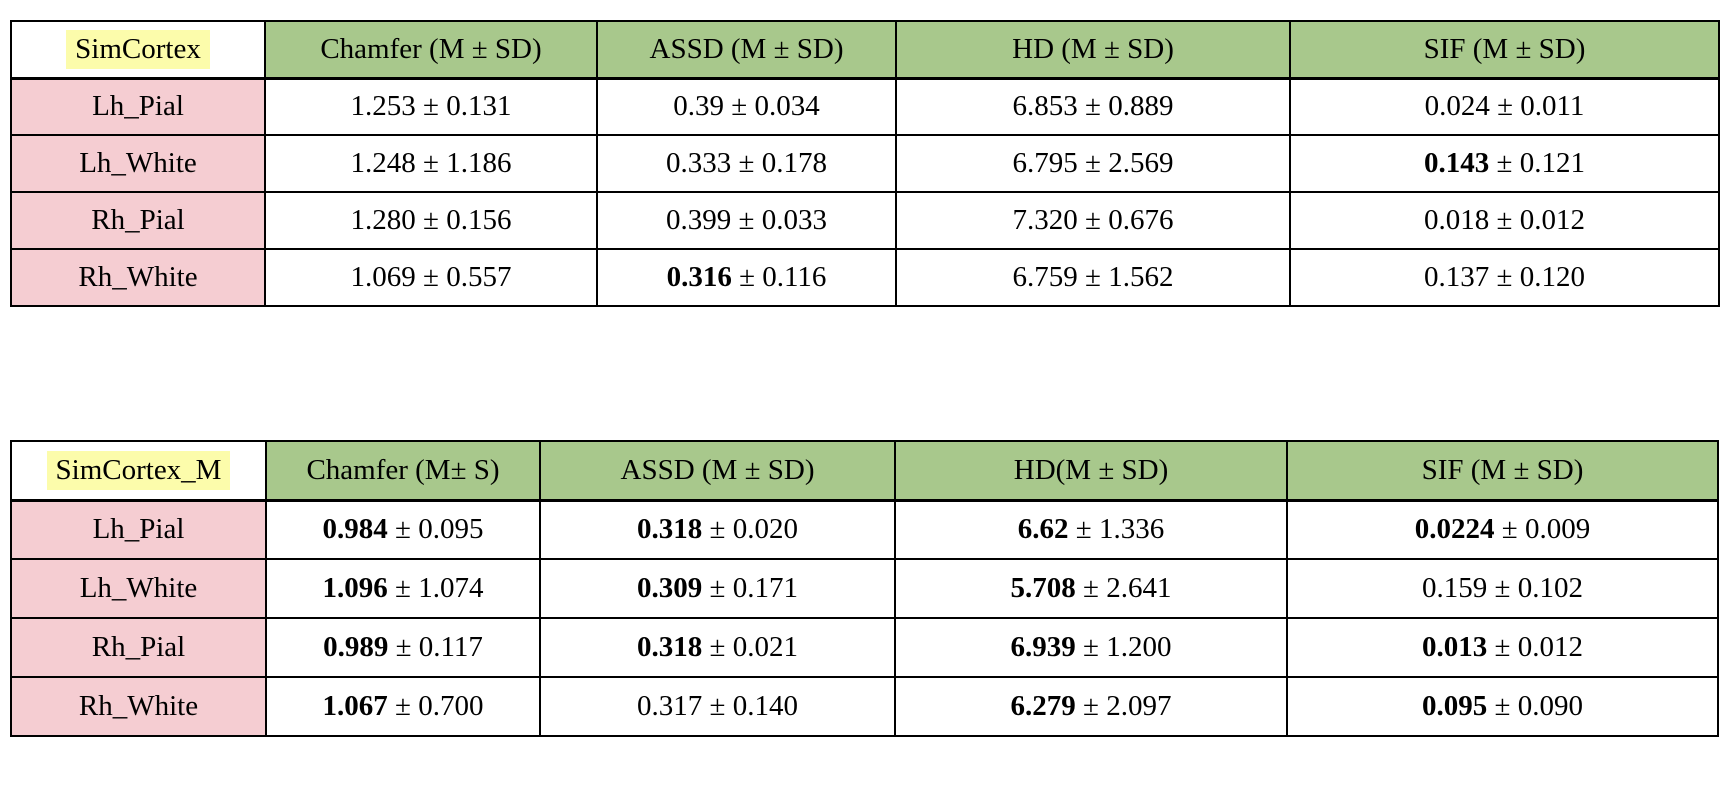 This screenshot has height=798, width=1734. What do you see at coordinates (1045, 277) in the screenshot?
I see `mean-value: 6.759` at bounding box center [1045, 277].